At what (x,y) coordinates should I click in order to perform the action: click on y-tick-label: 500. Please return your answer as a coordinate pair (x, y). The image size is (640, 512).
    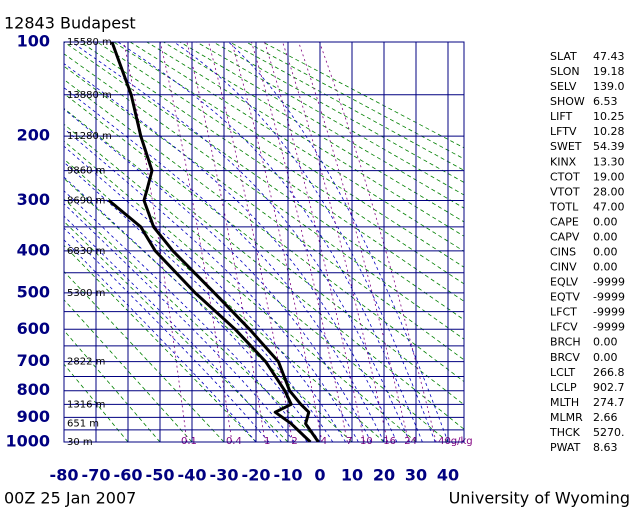
    Looking at the image, I should click on (33, 291).